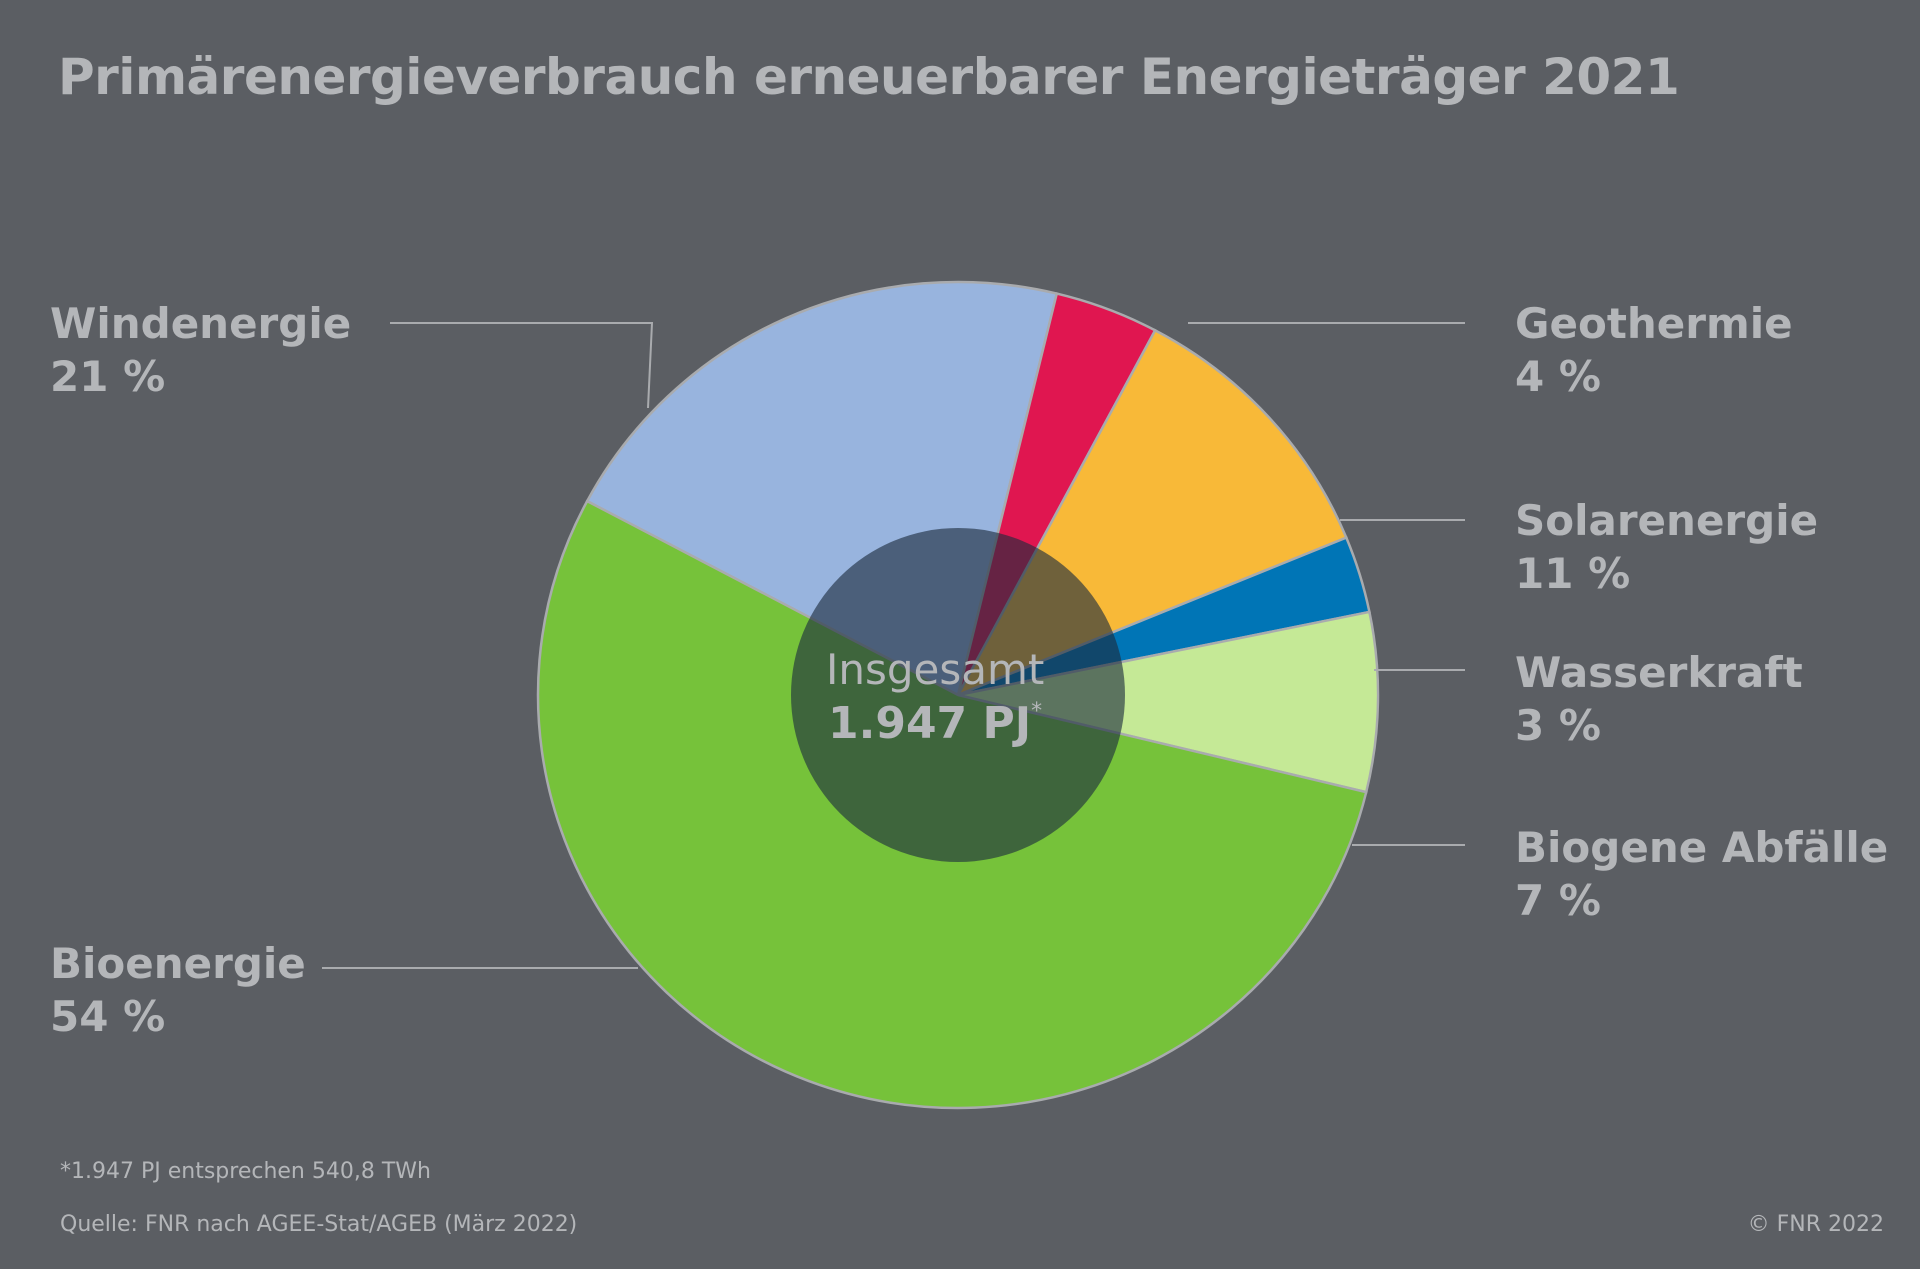 Image resolution: width=1920 pixels, height=1269 pixels. I want to click on center-disc, so click(958, 695).